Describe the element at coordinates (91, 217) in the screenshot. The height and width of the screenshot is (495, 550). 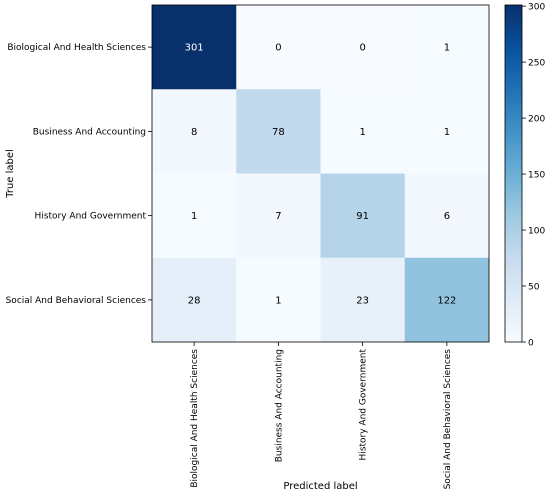
I see `y-tick-label: History And Government` at that location.